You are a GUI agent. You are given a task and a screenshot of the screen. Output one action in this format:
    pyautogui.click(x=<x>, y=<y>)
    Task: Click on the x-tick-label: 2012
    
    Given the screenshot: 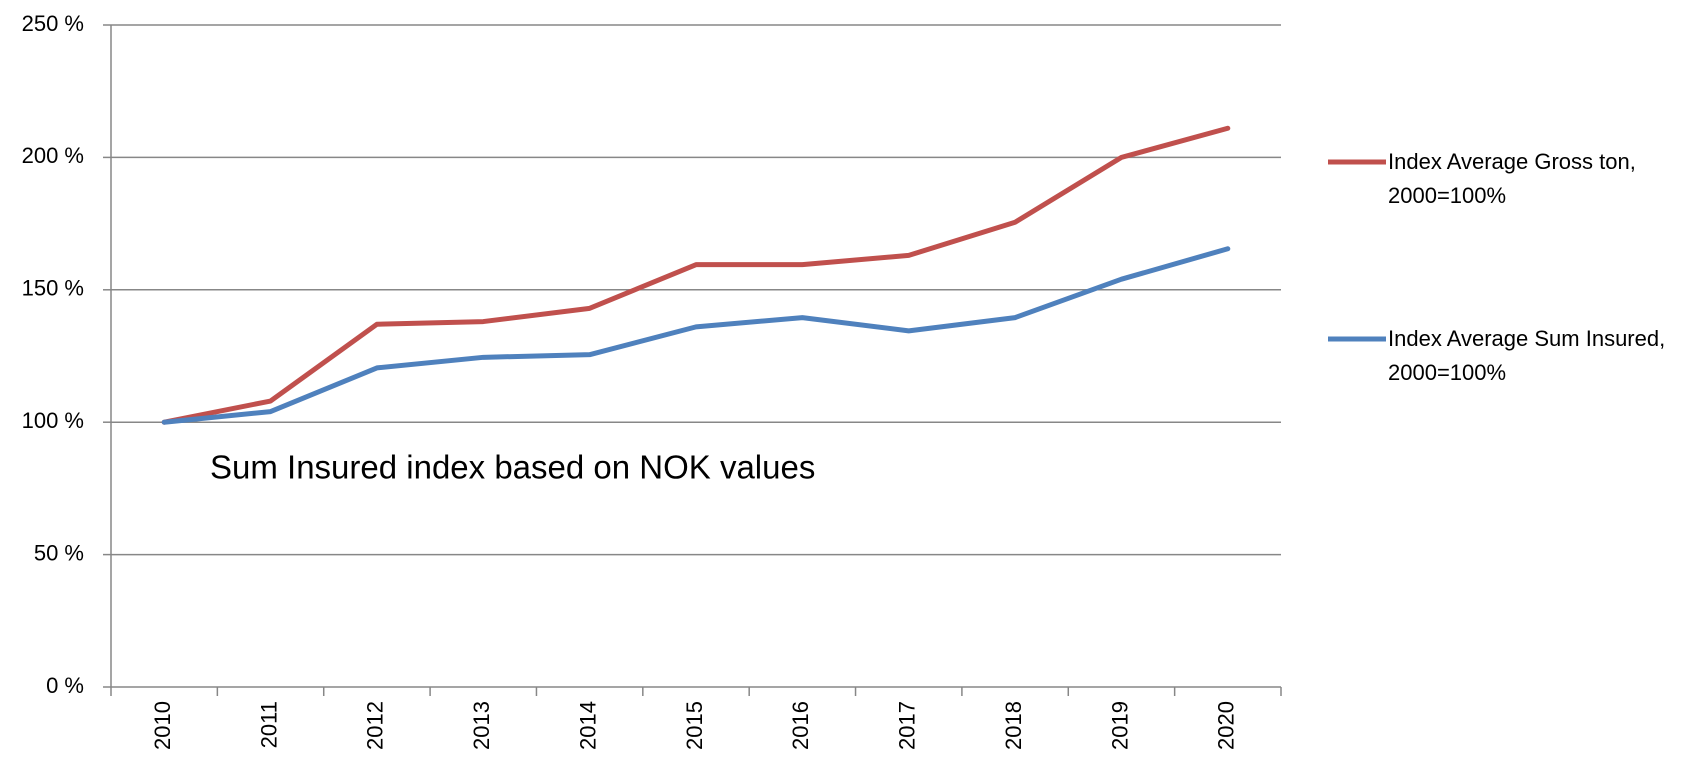 What is the action you would take?
    pyautogui.click(x=375, y=725)
    